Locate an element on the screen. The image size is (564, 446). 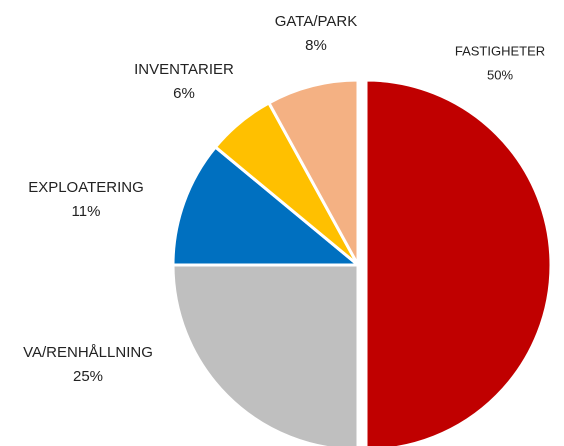
slice-label: EXPLOATERING is located at coordinates (86, 187).